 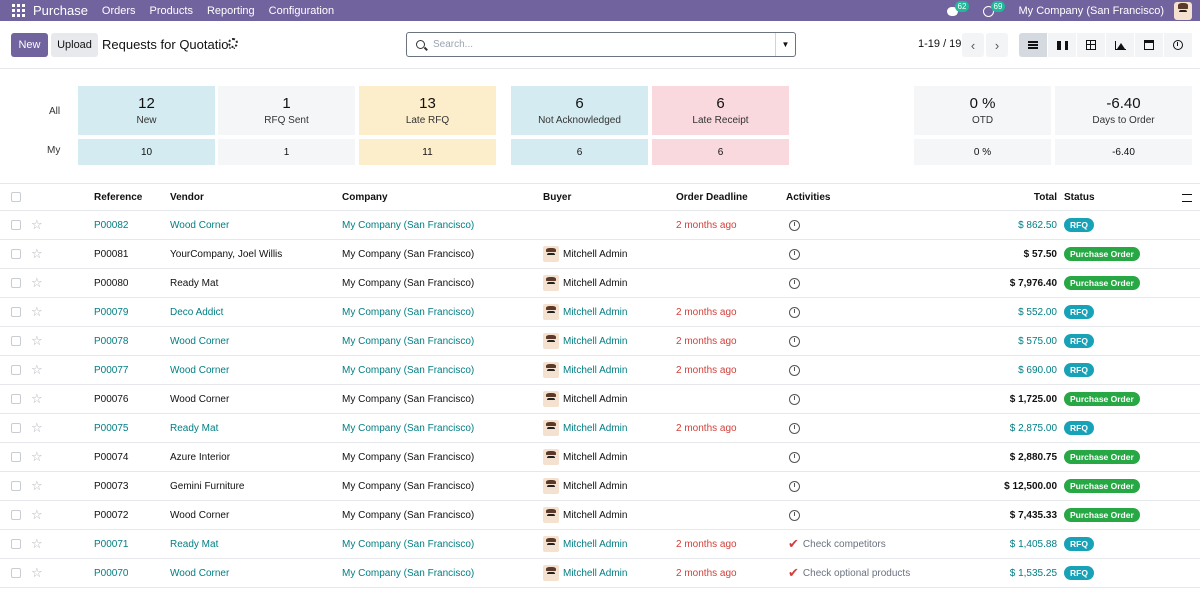 What do you see at coordinates (808, 197) in the screenshot?
I see `column-header-activities: Activities` at bounding box center [808, 197].